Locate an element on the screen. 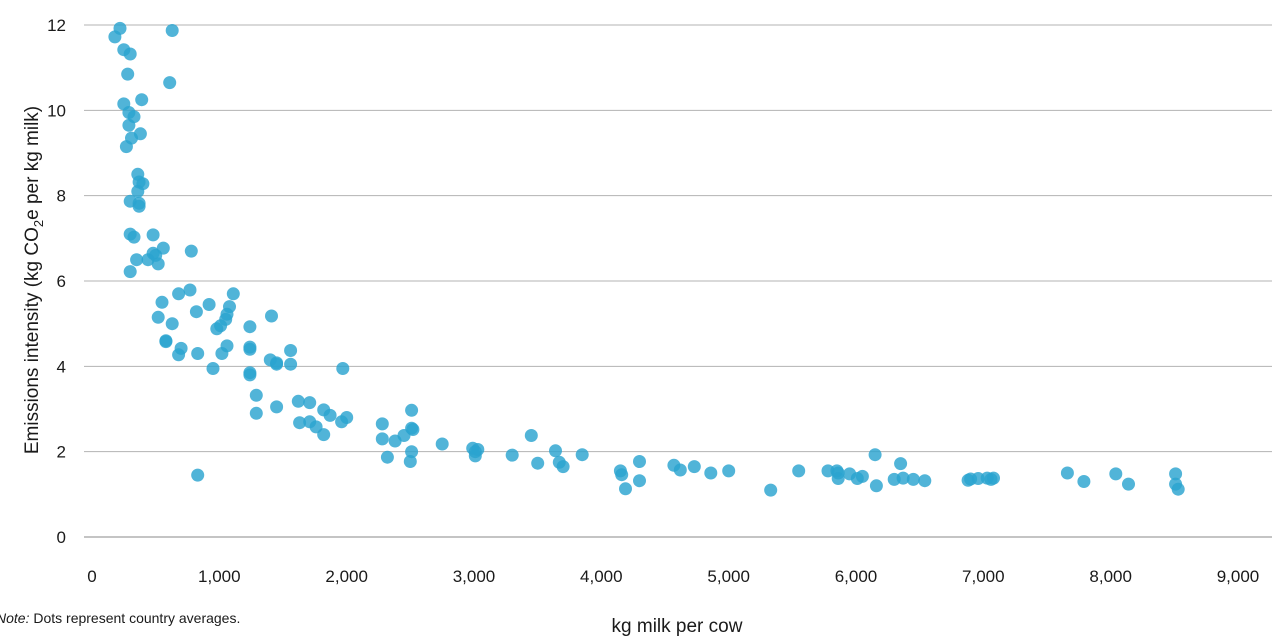 This screenshot has height=640, width=1275. y-tick-label: 10 is located at coordinates (56, 110).